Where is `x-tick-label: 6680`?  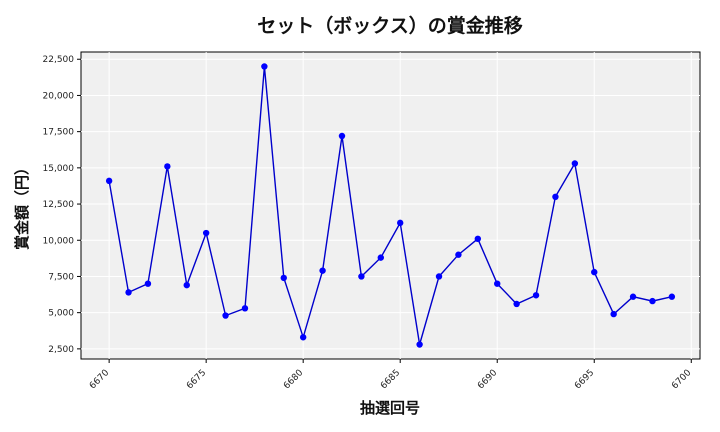 x-tick-label: 6680 is located at coordinates (293, 379).